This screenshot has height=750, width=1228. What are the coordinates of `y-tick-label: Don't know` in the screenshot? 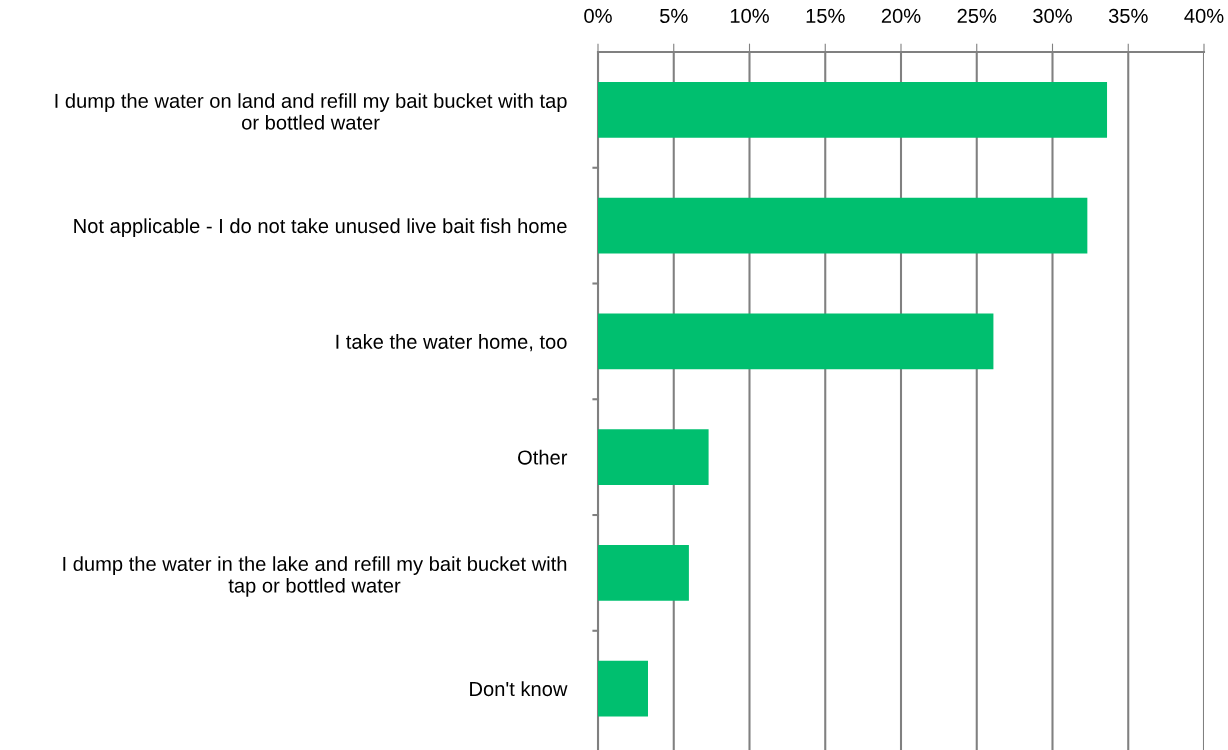 It's located at (519, 689).